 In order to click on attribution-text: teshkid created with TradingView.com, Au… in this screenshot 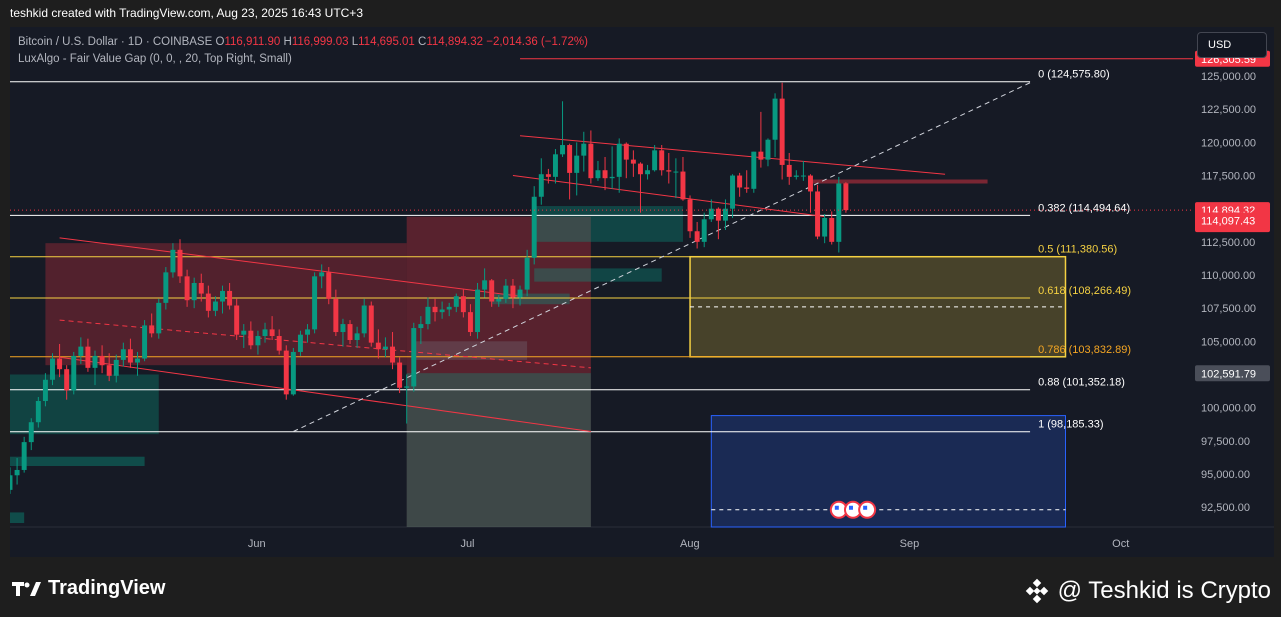, I will do `click(186, 13)`.